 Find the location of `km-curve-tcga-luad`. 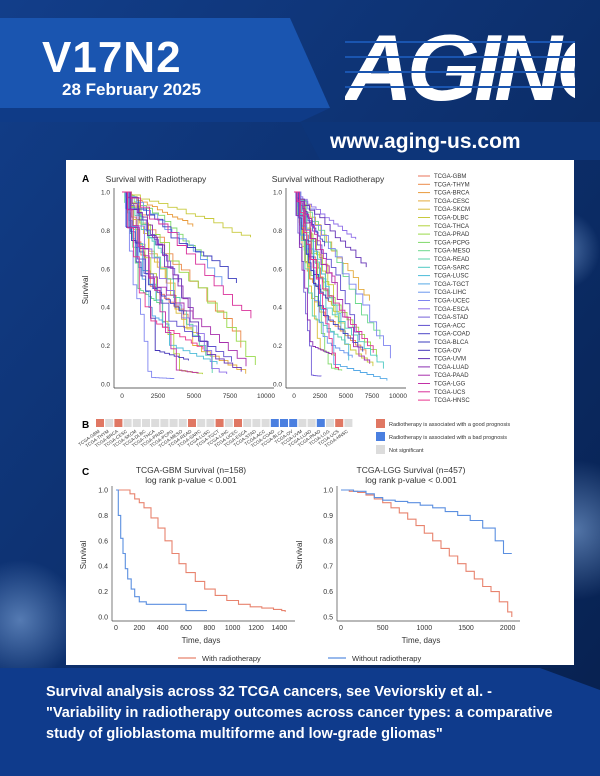

km-curve-tcga-luad is located at coordinates (158, 255).